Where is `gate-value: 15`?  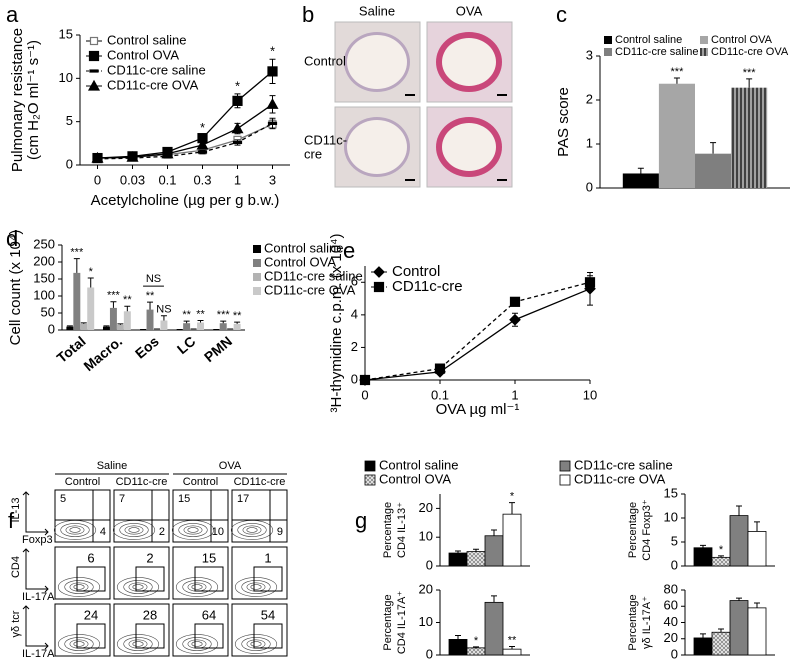
gate-value: 15 is located at coordinates (209, 557).